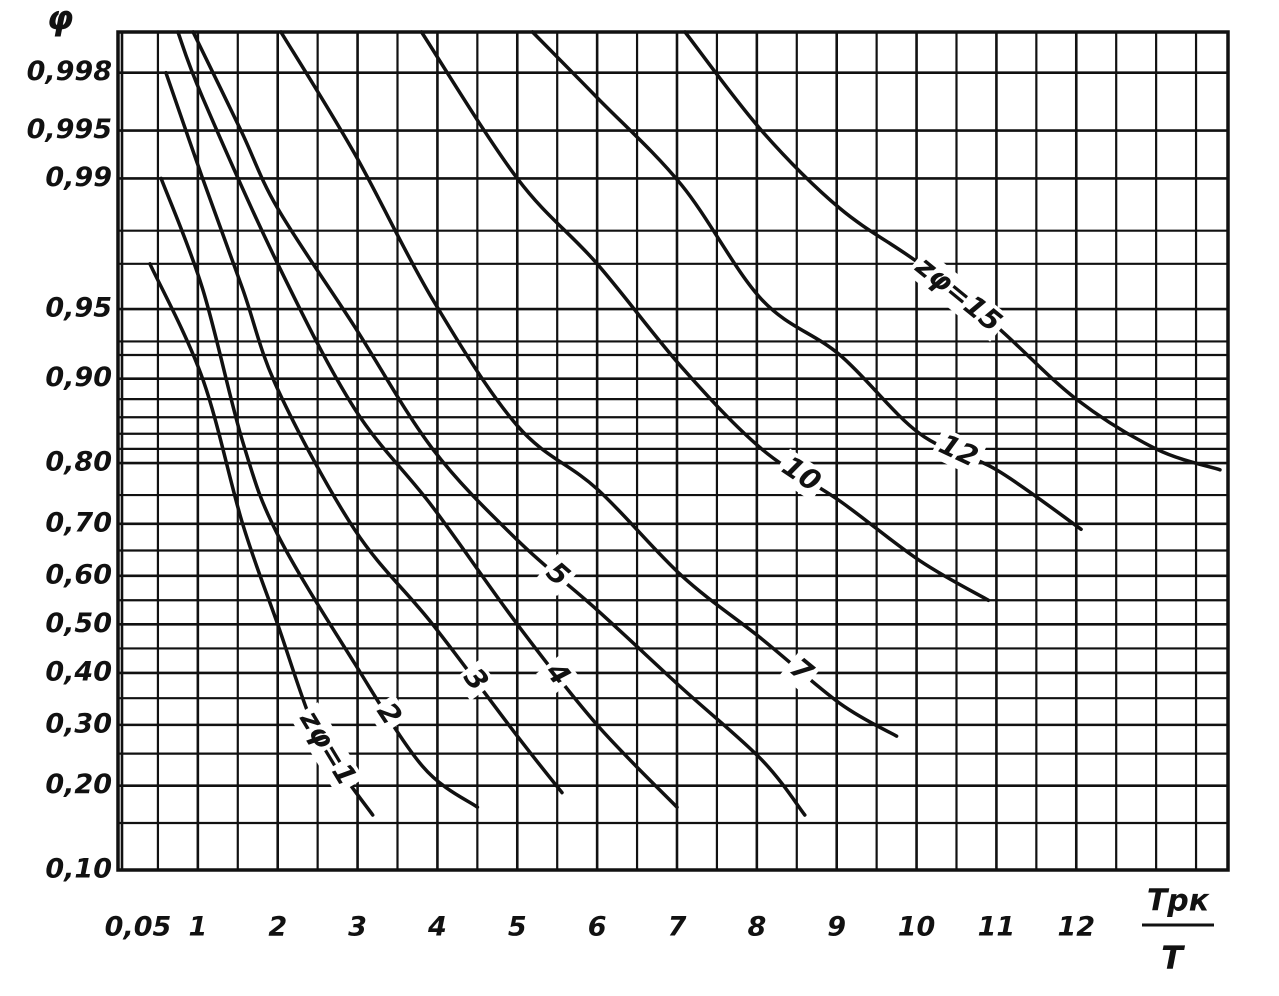 This screenshot has height=996, width=1279. I want to click on y-tick-label: 0,10, so click(78, 869).